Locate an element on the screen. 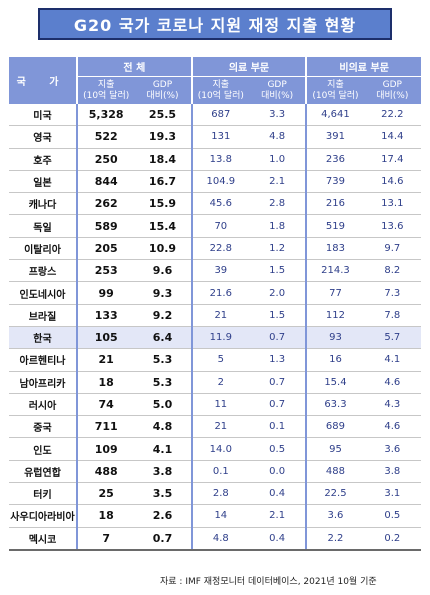  total-spend-cell: 25 is located at coordinates (106, 494).